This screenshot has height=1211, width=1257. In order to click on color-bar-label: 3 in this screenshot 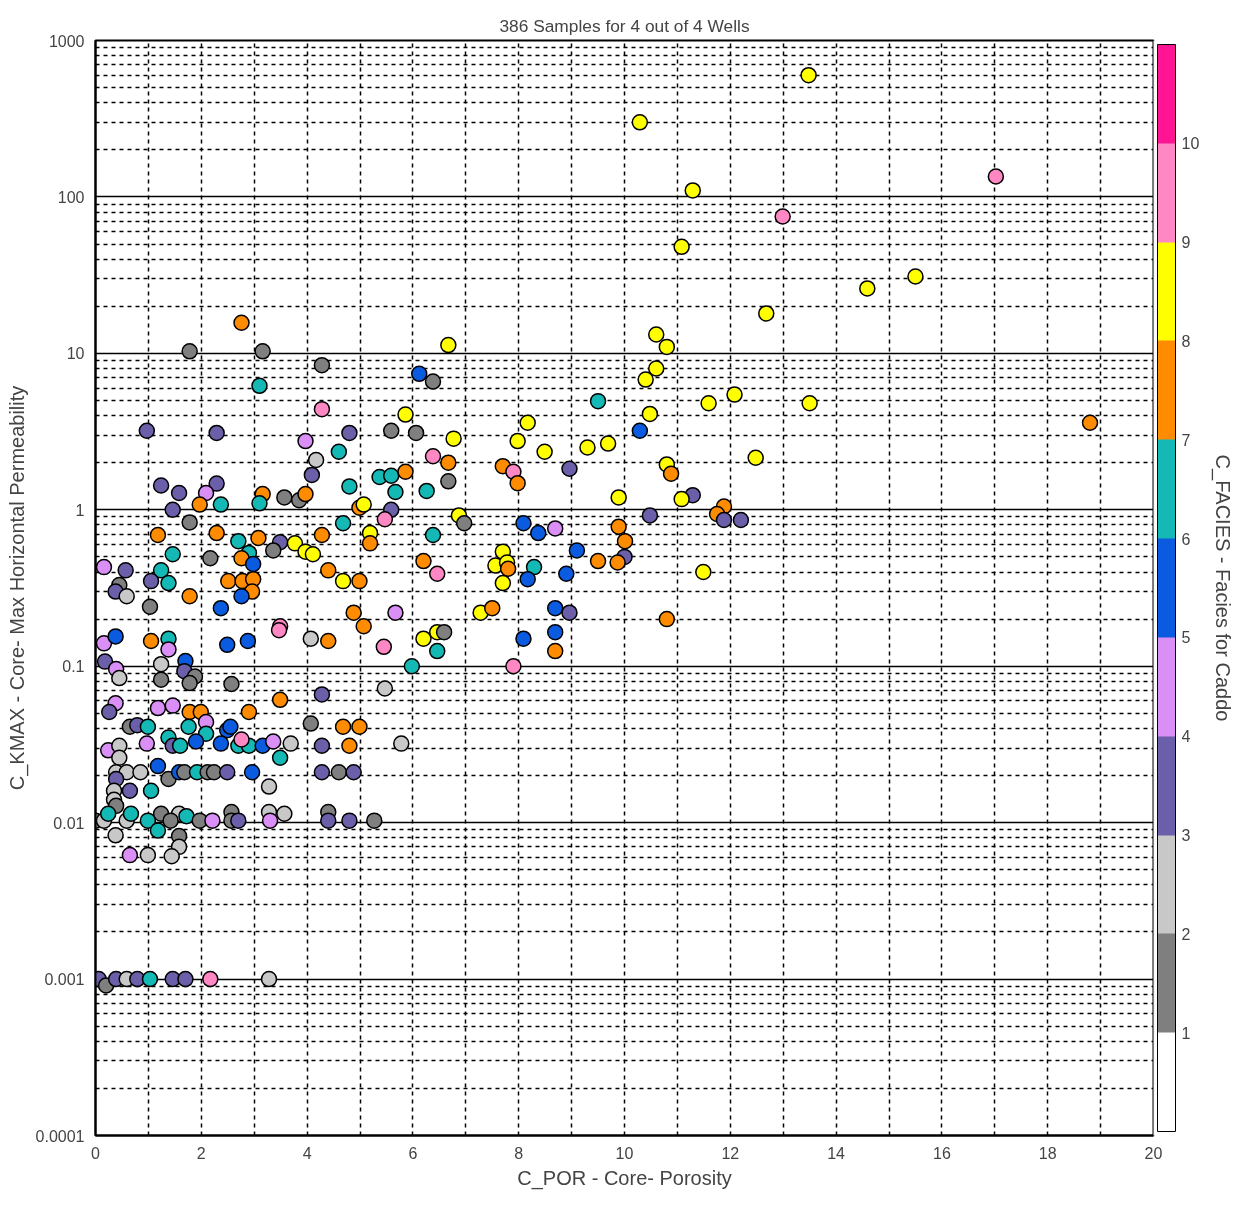, I will do `click(1186, 836)`.